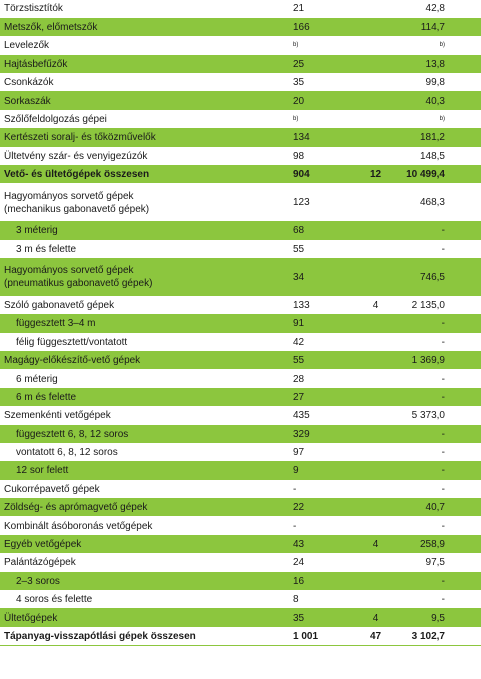  I want to click on table-row: Szemenkénti vetőgépek 435 5 373,0, so click(240, 416).